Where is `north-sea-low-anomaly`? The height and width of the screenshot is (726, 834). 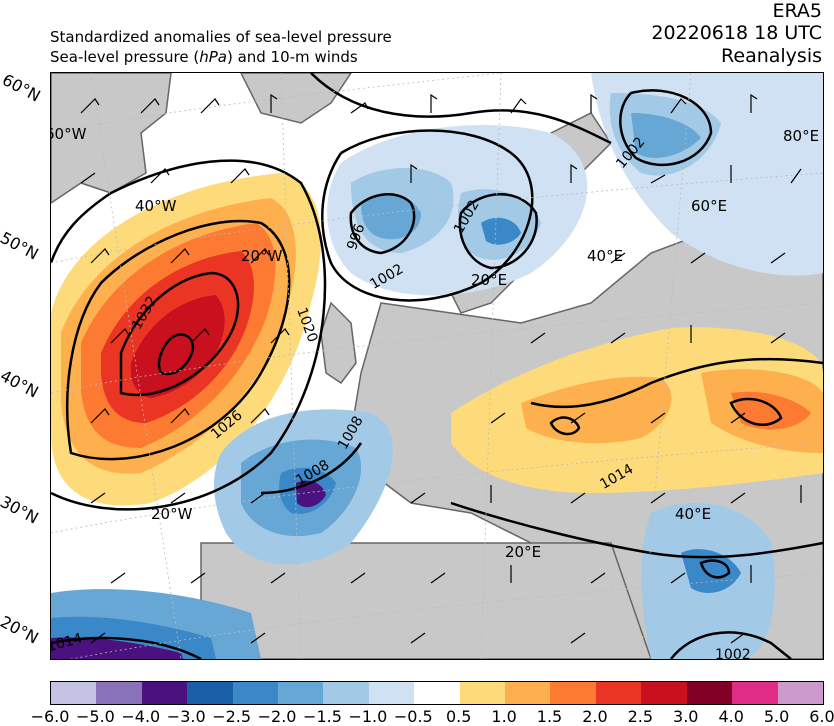
north-sea-low-anomaly is located at coordinates (457, 210).